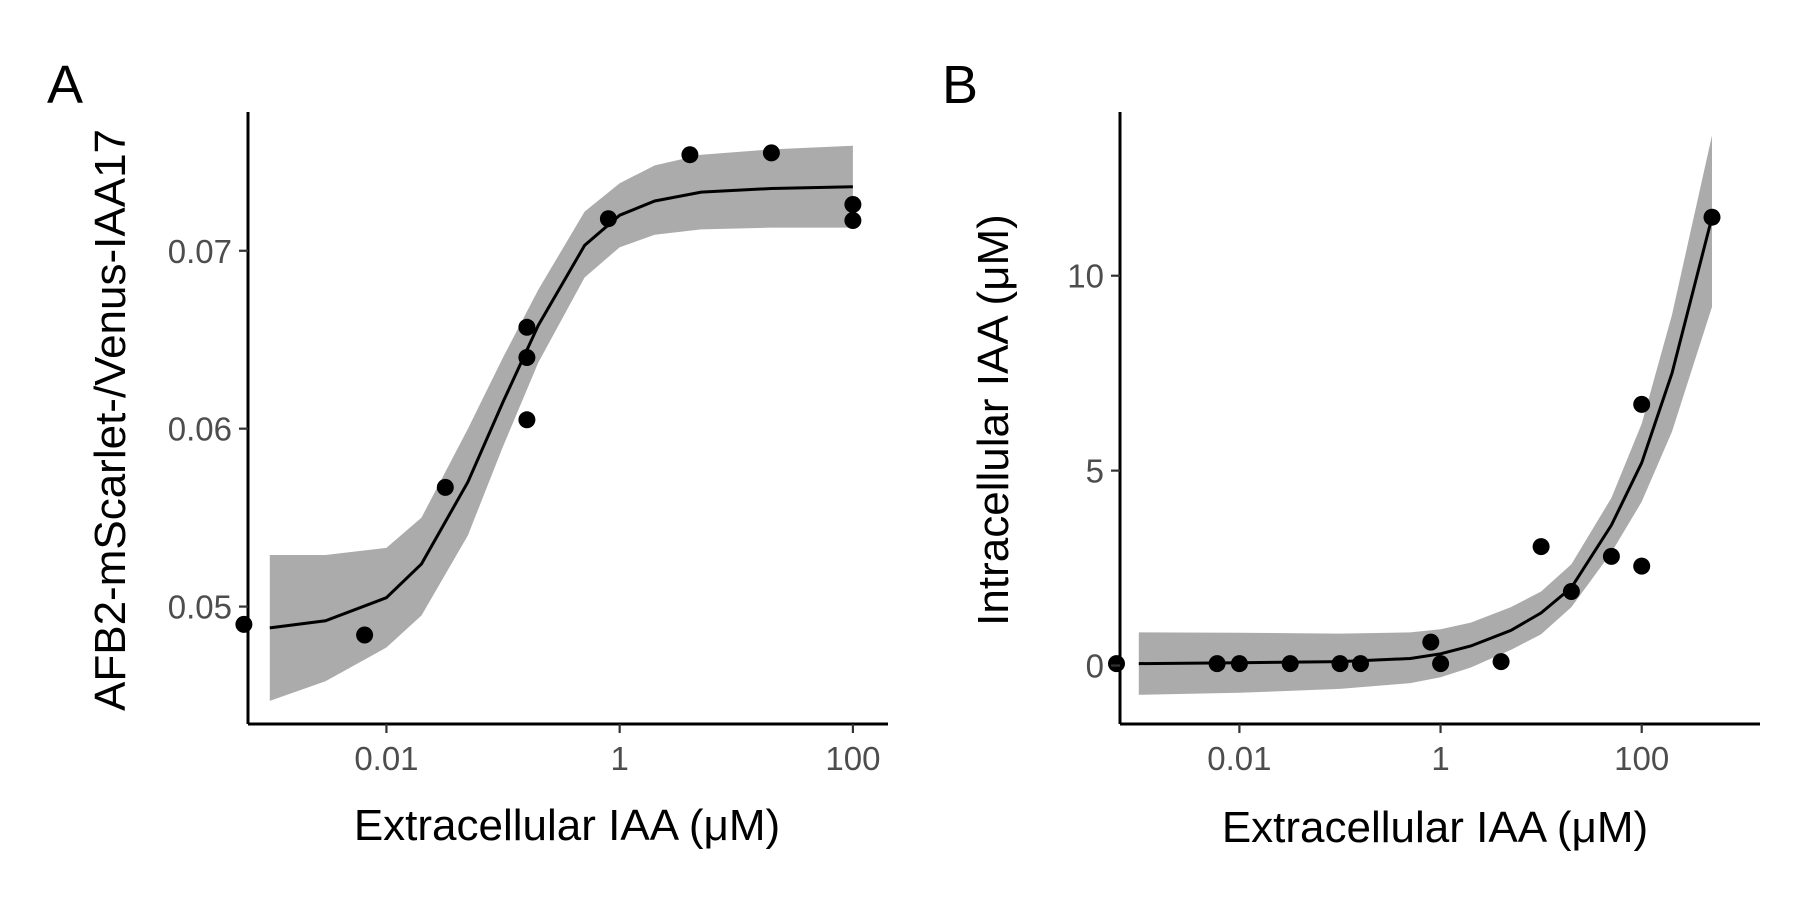 The image size is (1800, 900). What do you see at coordinates (1095, 666) in the screenshot?
I see `y-tick-label: 0` at bounding box center [1095, 666].